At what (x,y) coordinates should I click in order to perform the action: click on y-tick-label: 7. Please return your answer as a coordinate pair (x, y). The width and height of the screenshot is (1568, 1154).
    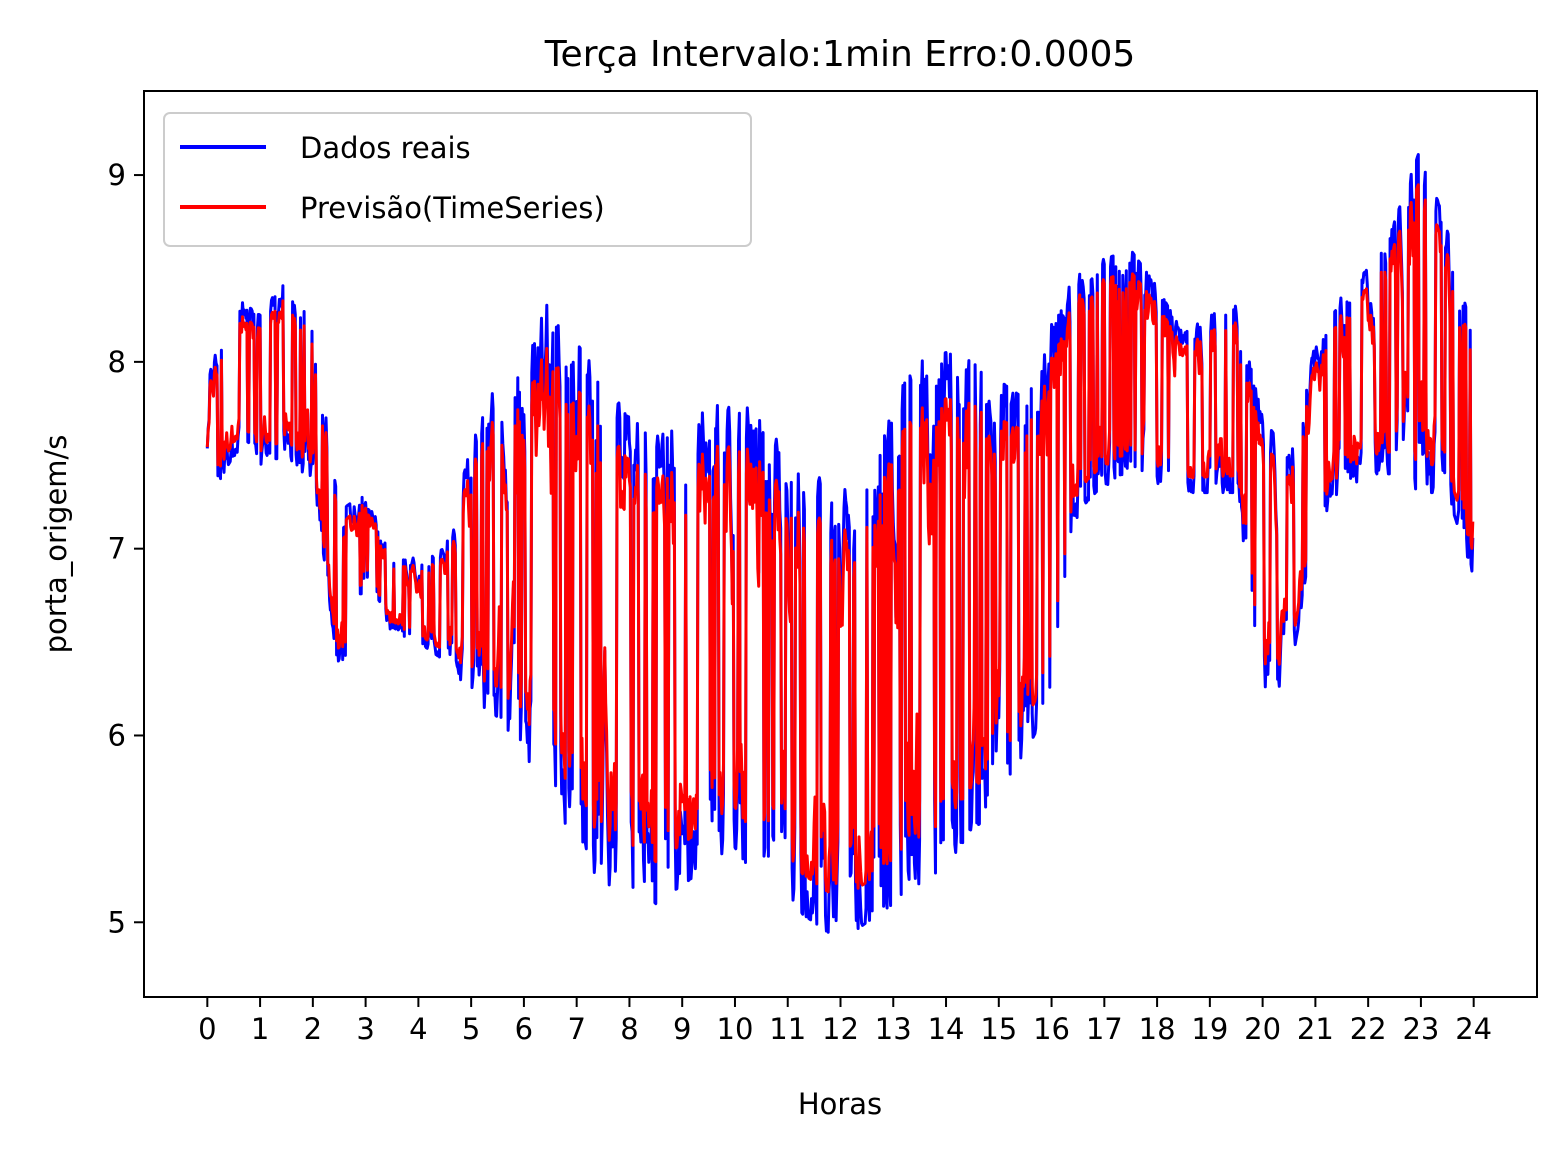
    Looking at the image, I should click on (117, 549).